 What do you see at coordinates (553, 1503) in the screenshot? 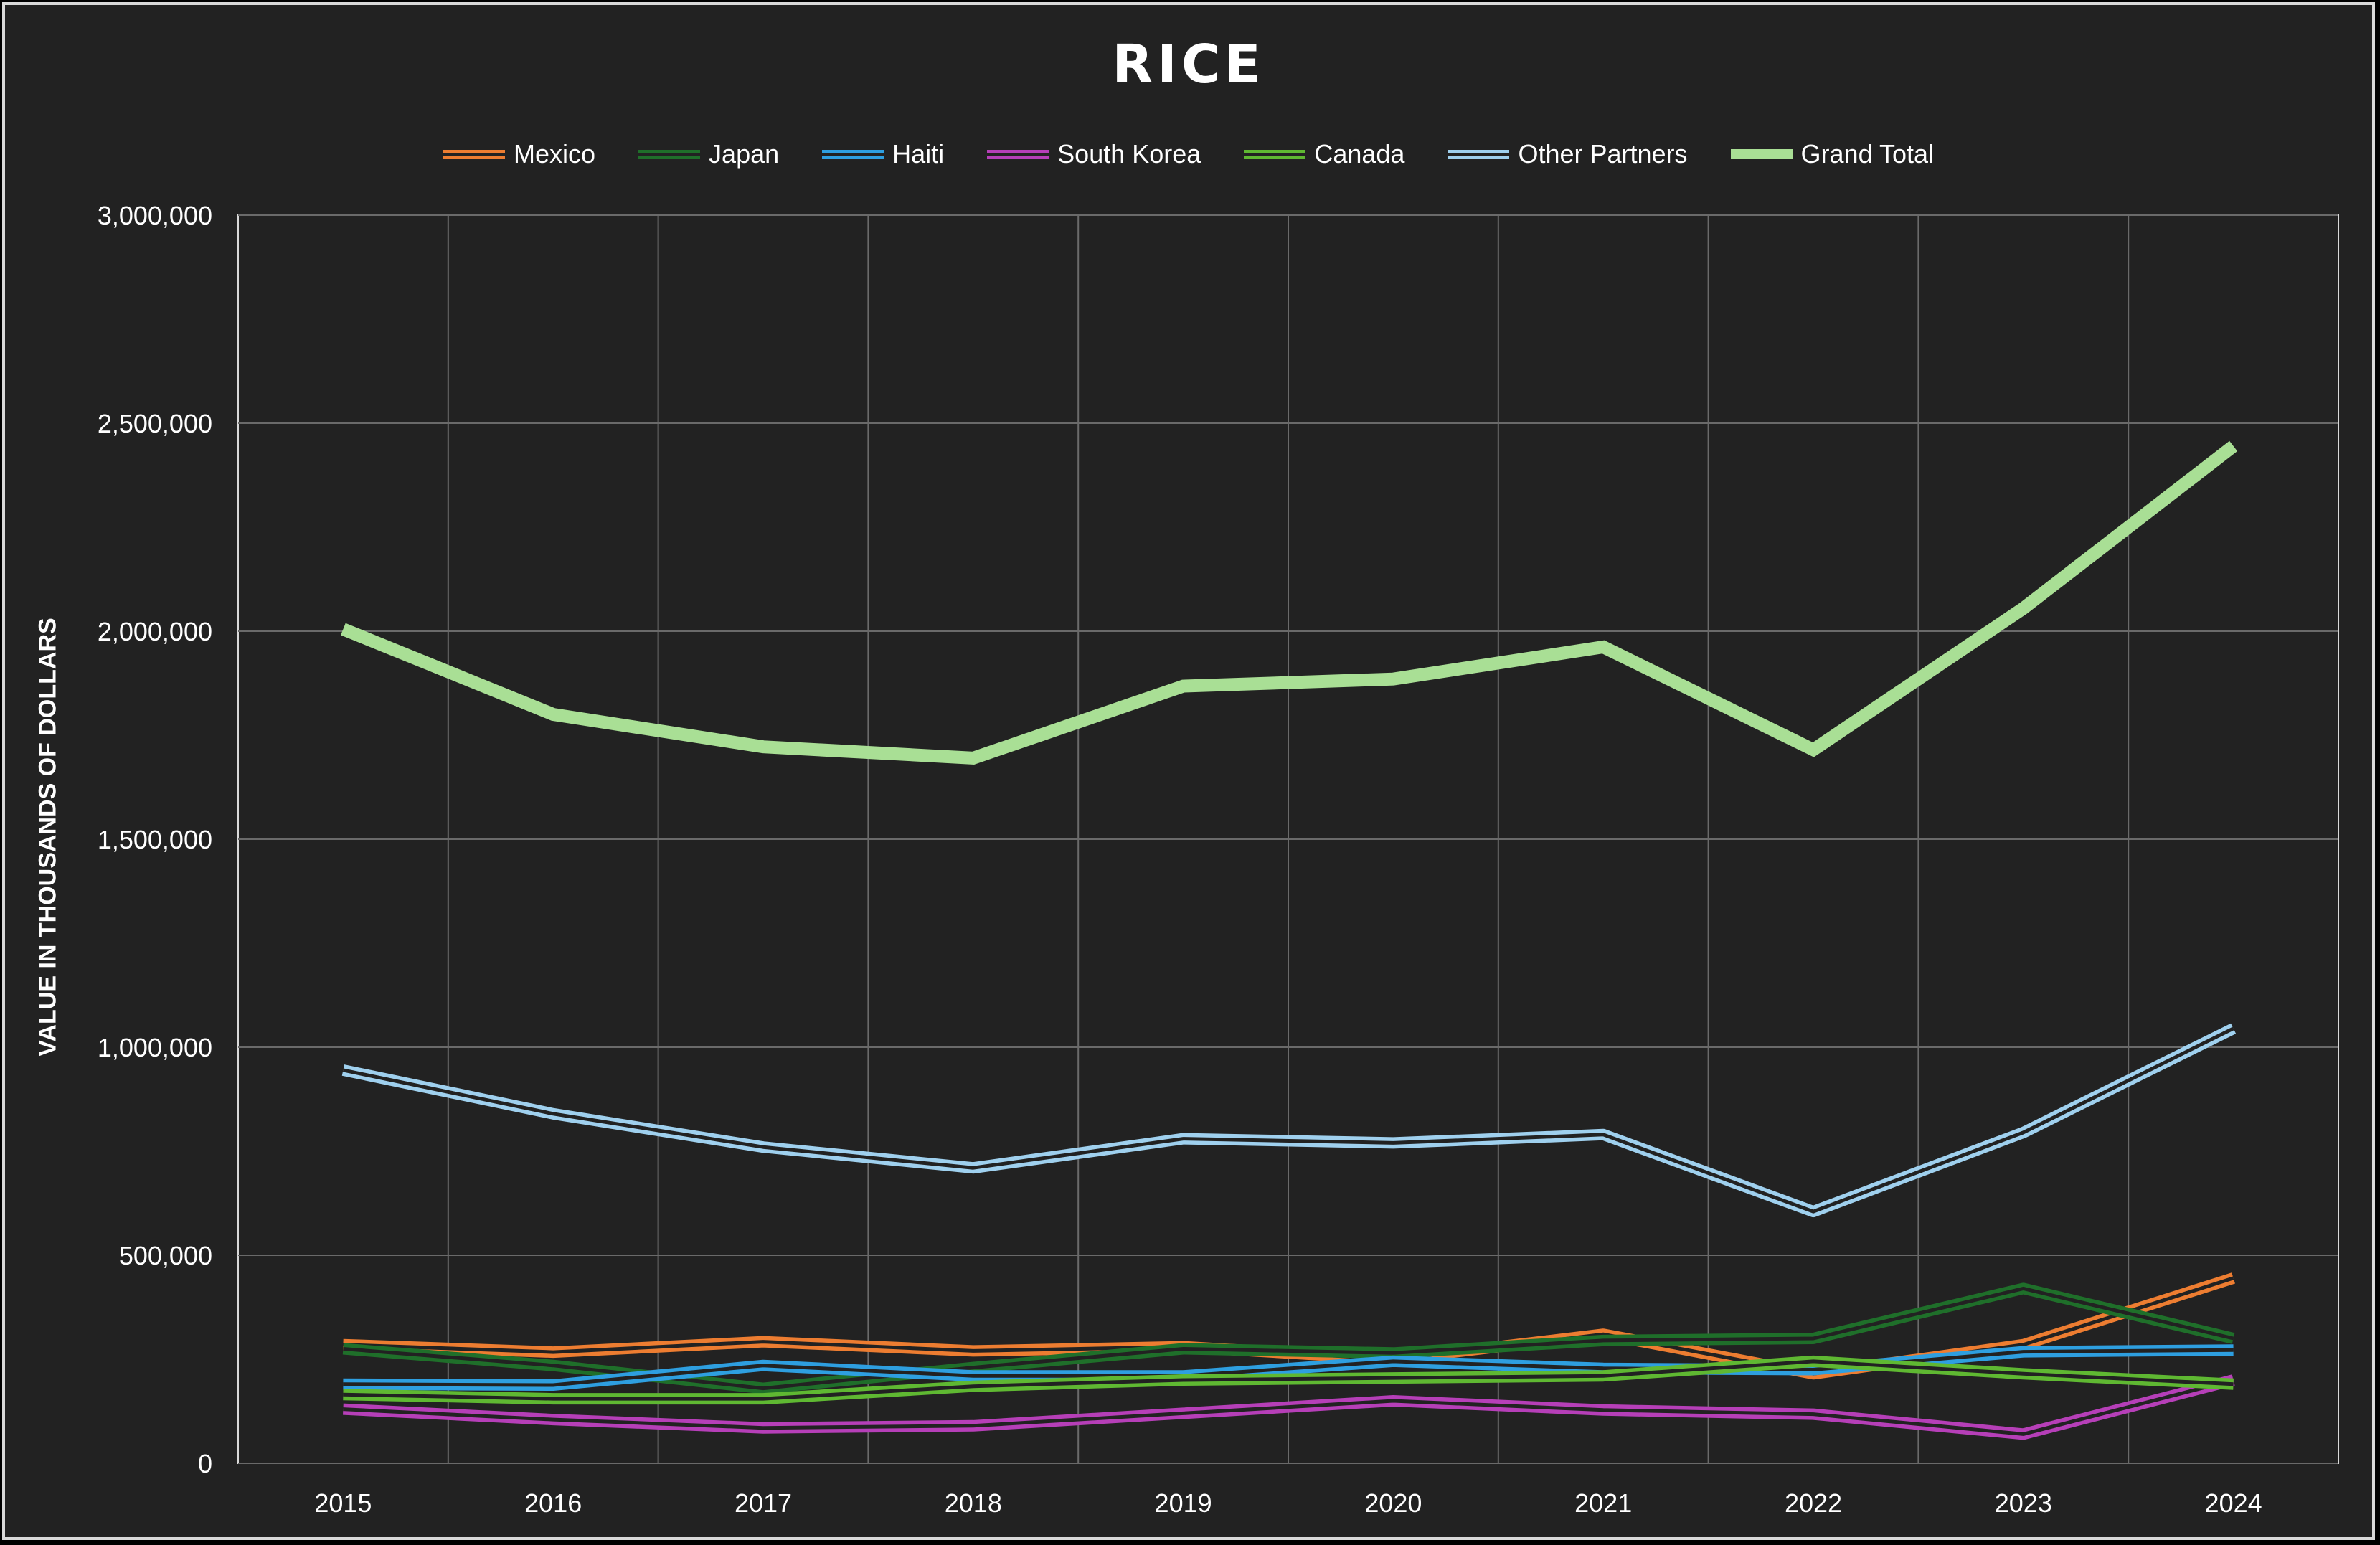
I see `x-tick-label: 2016` at bounding box center [553, 1503].